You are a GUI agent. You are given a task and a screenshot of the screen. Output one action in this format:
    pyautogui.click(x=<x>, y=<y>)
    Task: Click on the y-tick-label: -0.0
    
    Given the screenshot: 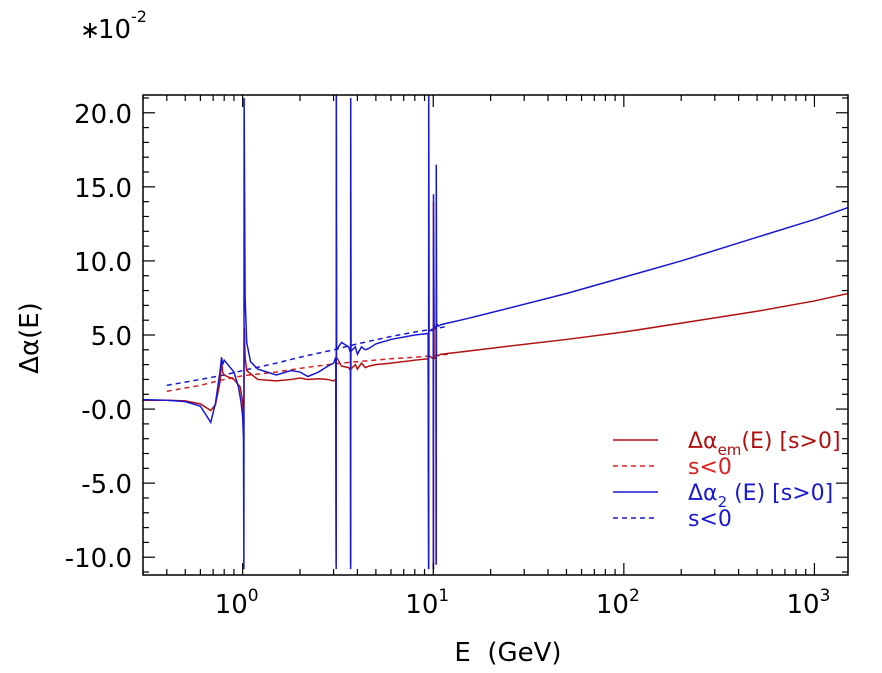 What is the action you would take?
    pyautogui.click(x=106, y=411)
    